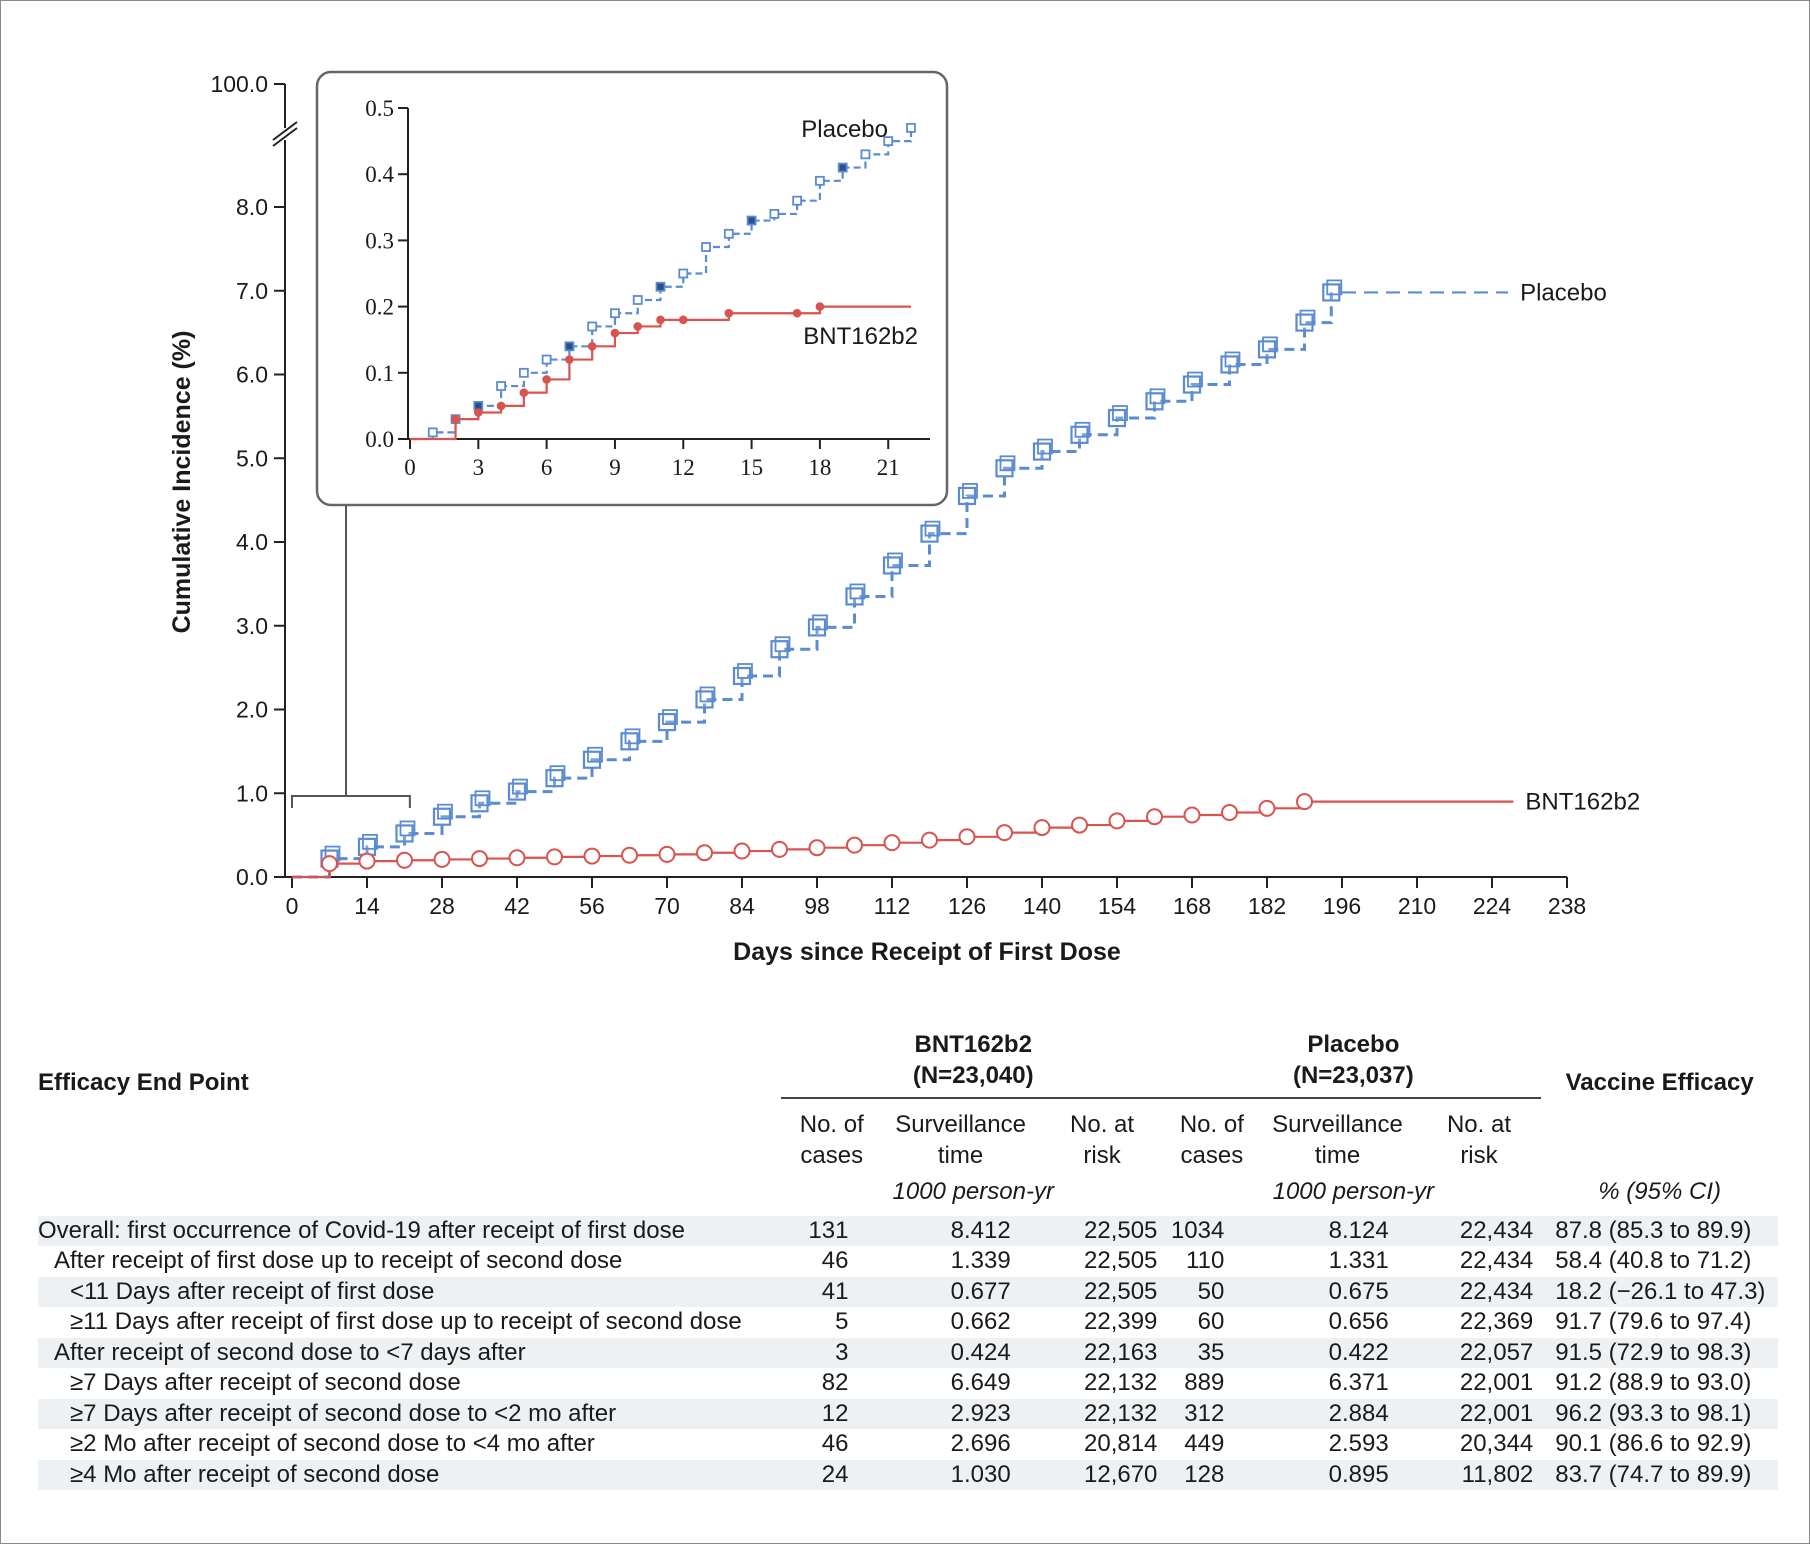 The image size is (1810, 1544). I want to click on series-bnt162b2: BNT162b2, so click(966, 834).